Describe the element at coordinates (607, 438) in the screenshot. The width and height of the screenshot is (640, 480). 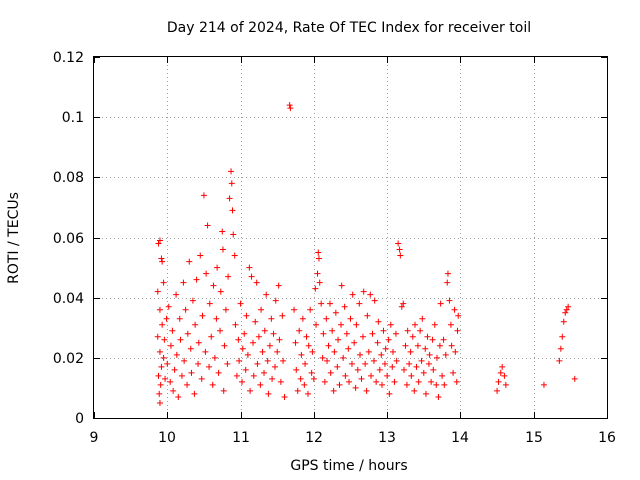
I see `x-tick-label: 16` at that location.